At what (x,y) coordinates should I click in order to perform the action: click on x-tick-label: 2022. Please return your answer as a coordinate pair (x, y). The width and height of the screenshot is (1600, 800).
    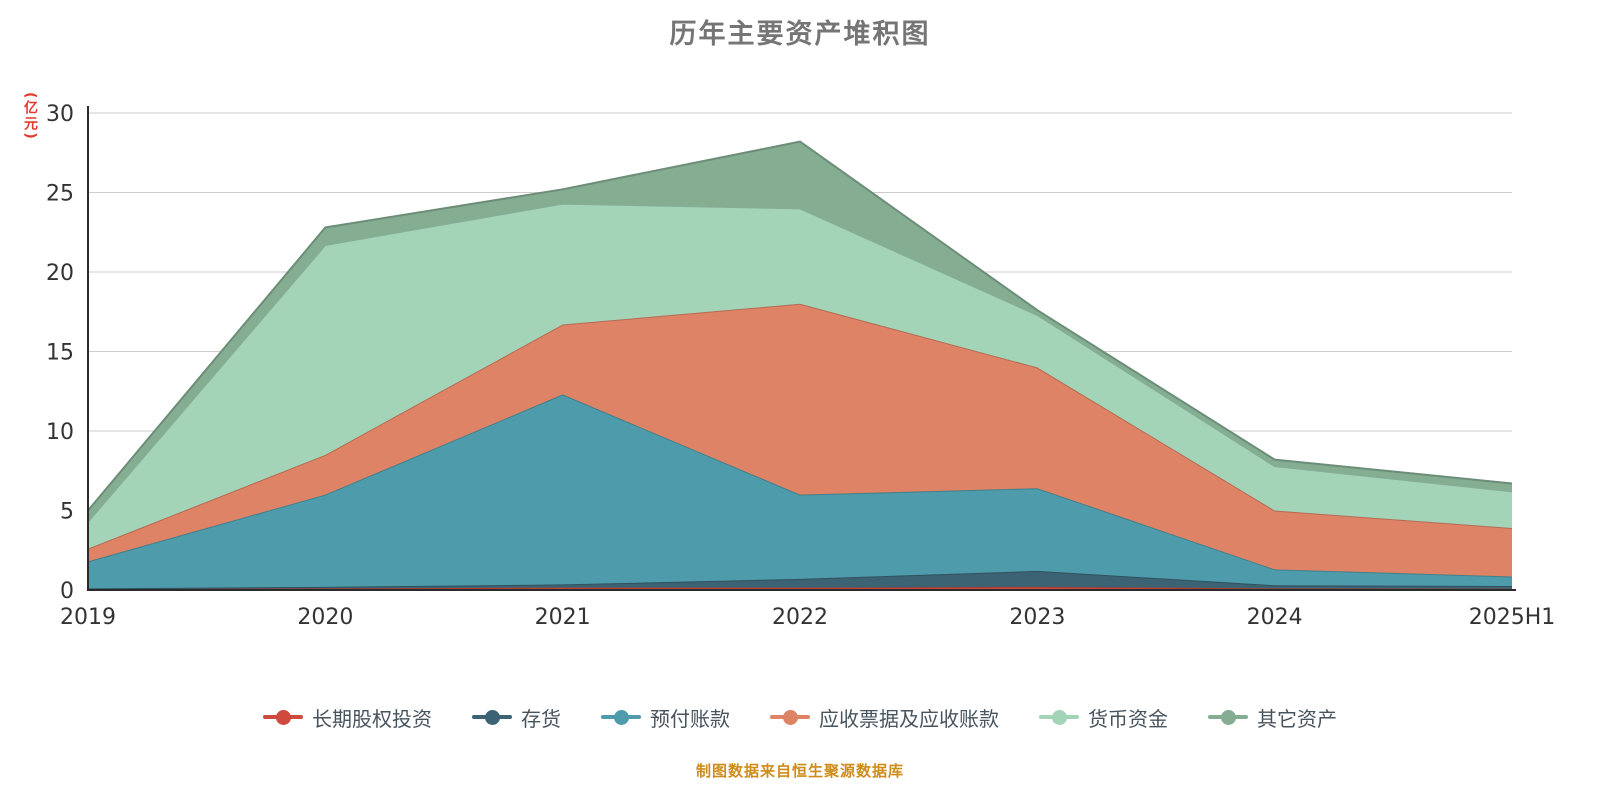
    Looking at the image, I should click on (800, 617).